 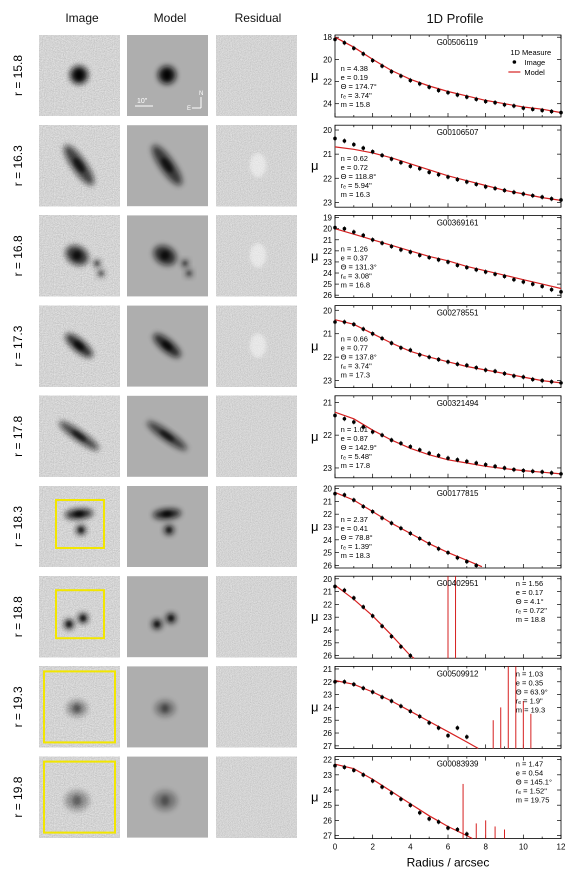 What do you see at coordinates (18, 435) in the screenshot?
I see `row-label-rmag: r = 17.8` at bounding box center [18, 435].